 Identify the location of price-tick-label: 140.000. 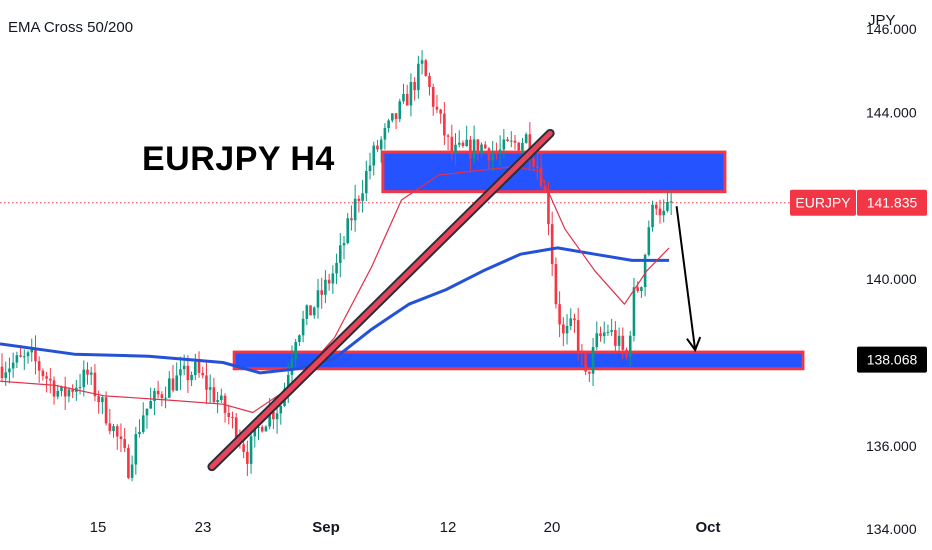
(891, 279).